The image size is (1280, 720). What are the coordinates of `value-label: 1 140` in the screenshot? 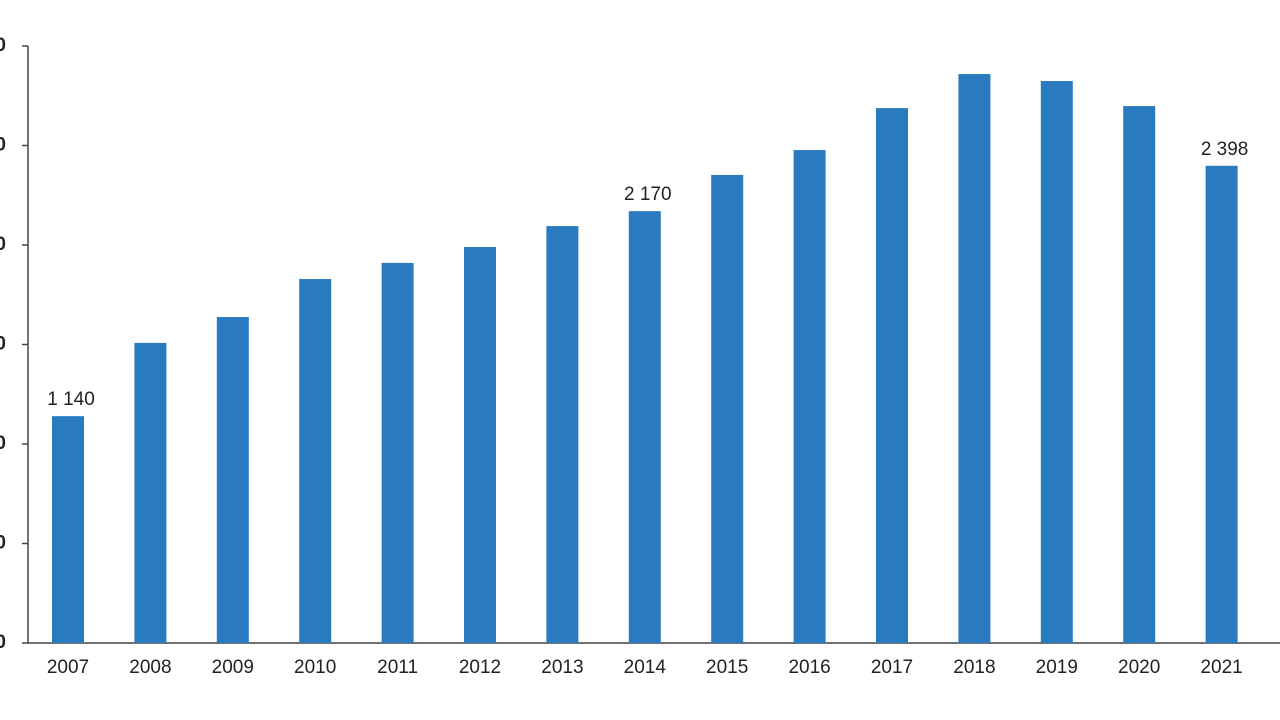 It's located at (71, 399).